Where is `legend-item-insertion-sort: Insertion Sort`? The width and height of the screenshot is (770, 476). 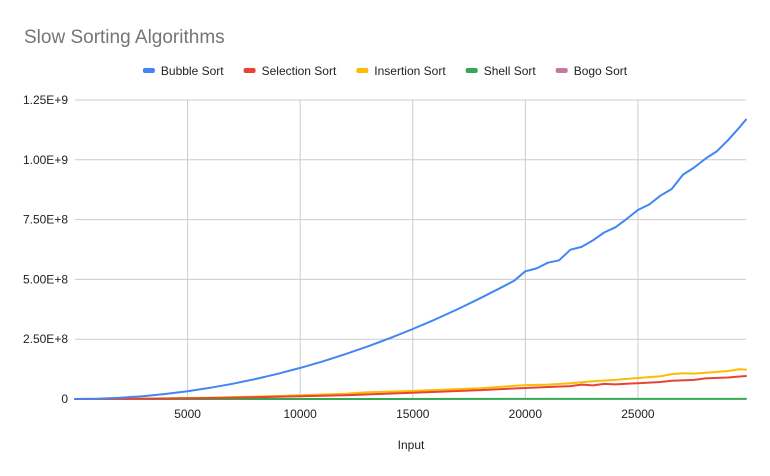
legend-item-insertion-sort: Insertion Sort is located at coordinates (401, 71).